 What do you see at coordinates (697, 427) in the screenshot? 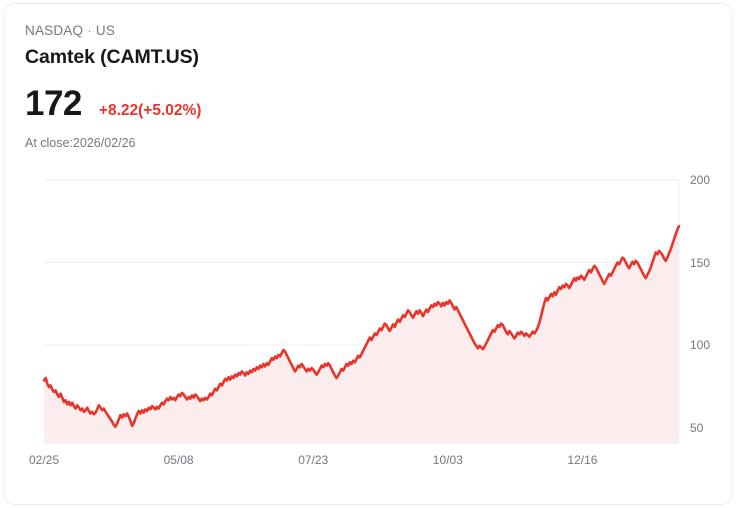
I see `y-axis-tick-50: 50` at bounding box center [697, 427].